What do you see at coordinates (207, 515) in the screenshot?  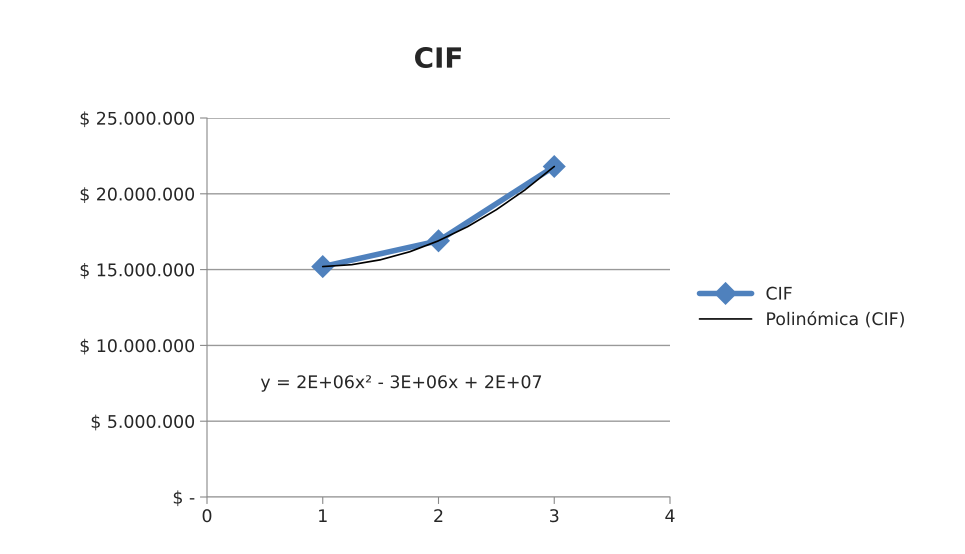 I see `x-tick-label: 0` at bounding box center [207, 515].